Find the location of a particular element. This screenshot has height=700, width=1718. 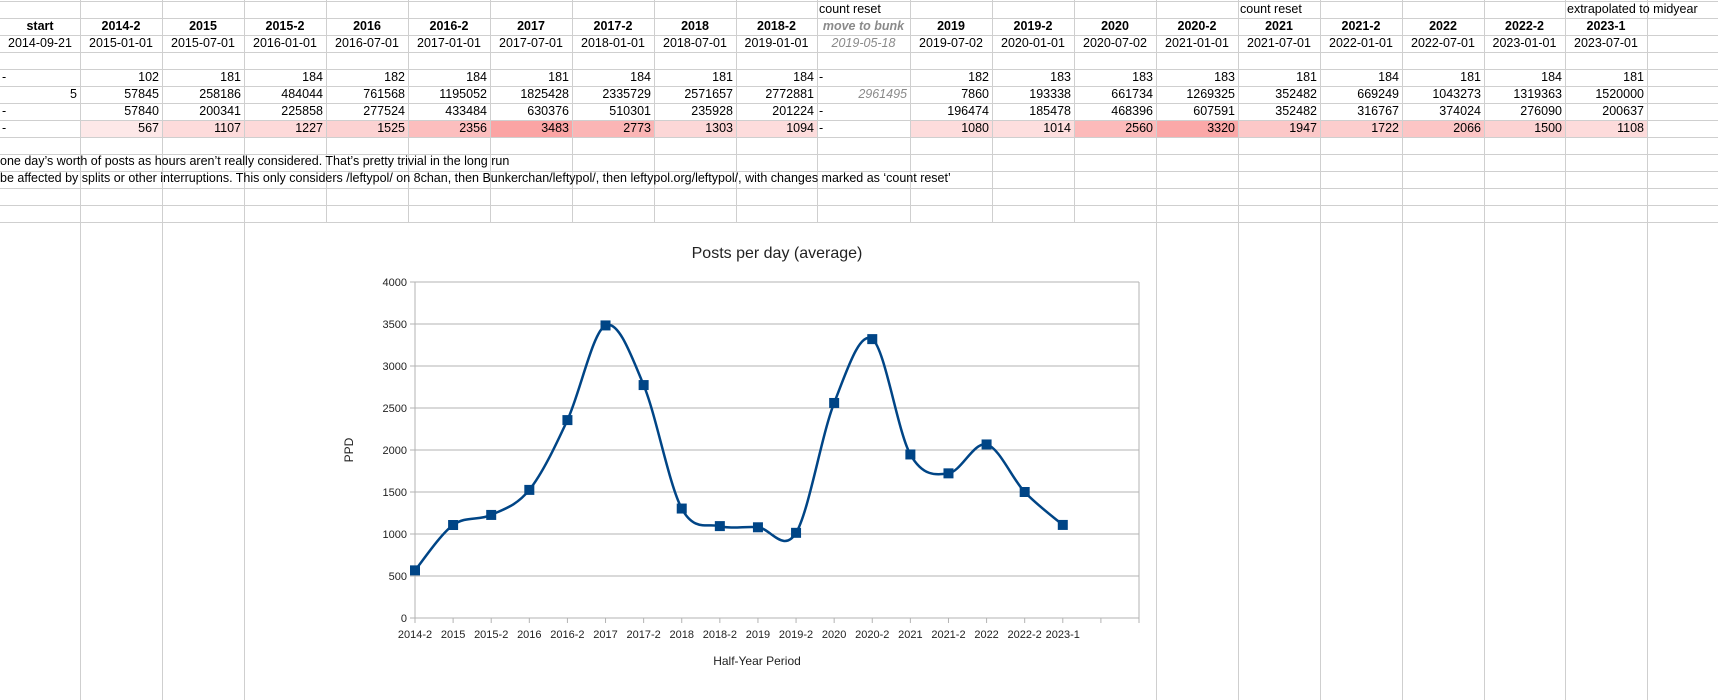

data-cell: 235928 is located at coordinates (712, 111).